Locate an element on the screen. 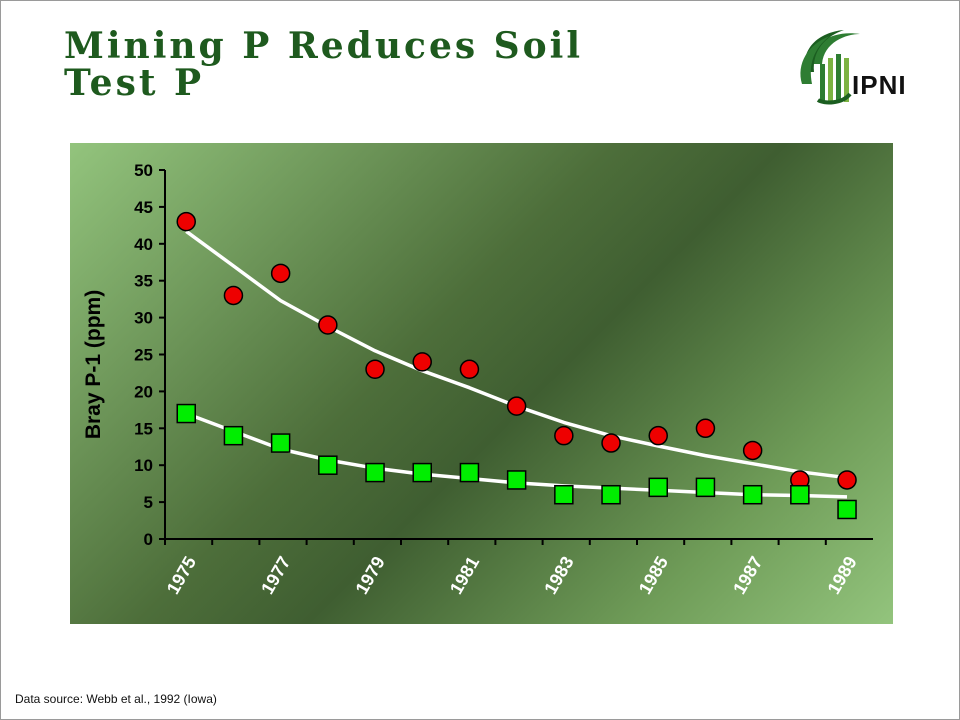 This screenshot has width=960, height=720. data-source-note: Data source: Webb et al., 1992 (Iowa) is located at coordinates (116, 699).